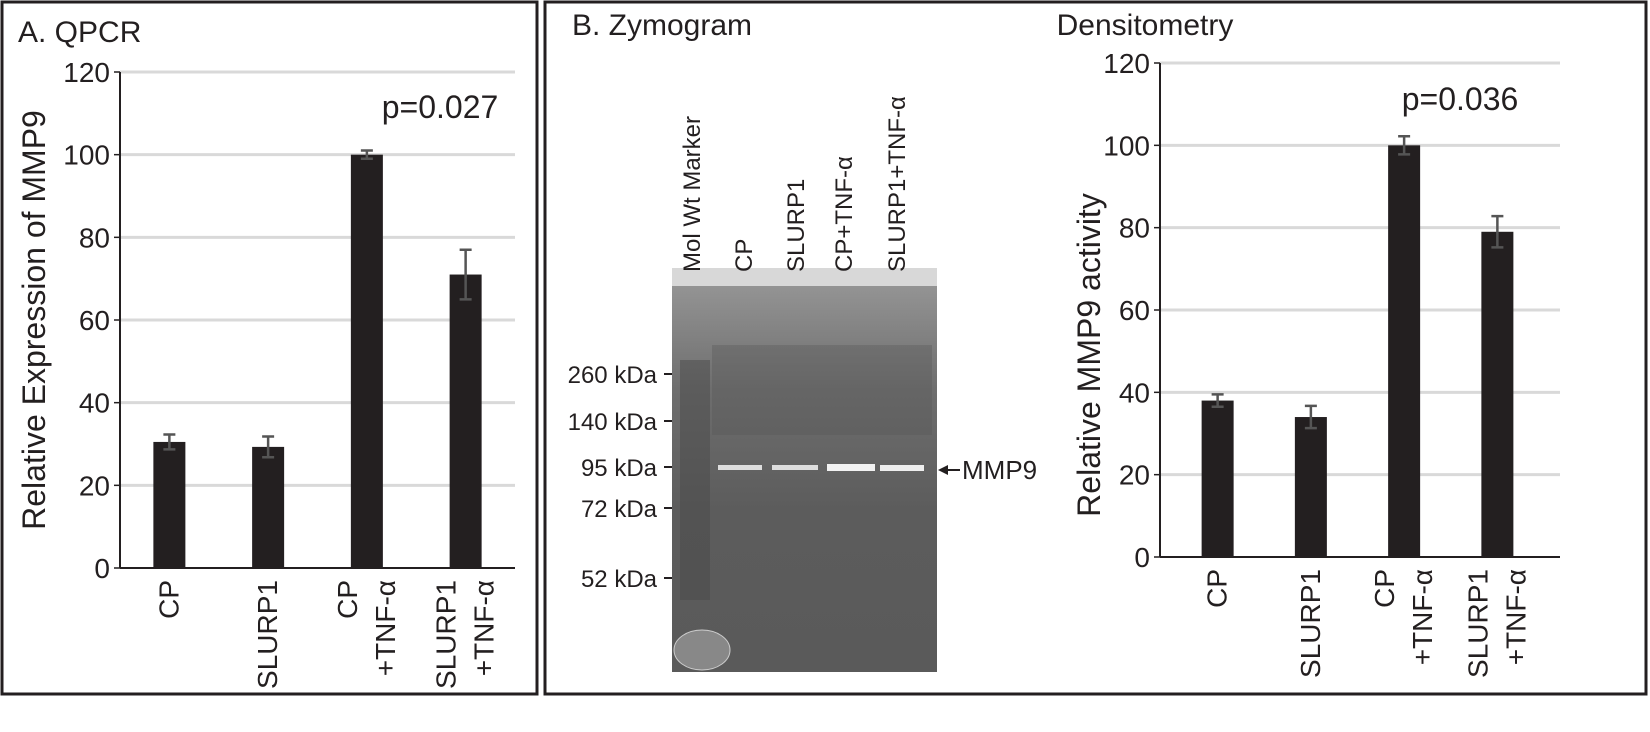  I want to click on annotation: p=0.027, so click(440, 107).